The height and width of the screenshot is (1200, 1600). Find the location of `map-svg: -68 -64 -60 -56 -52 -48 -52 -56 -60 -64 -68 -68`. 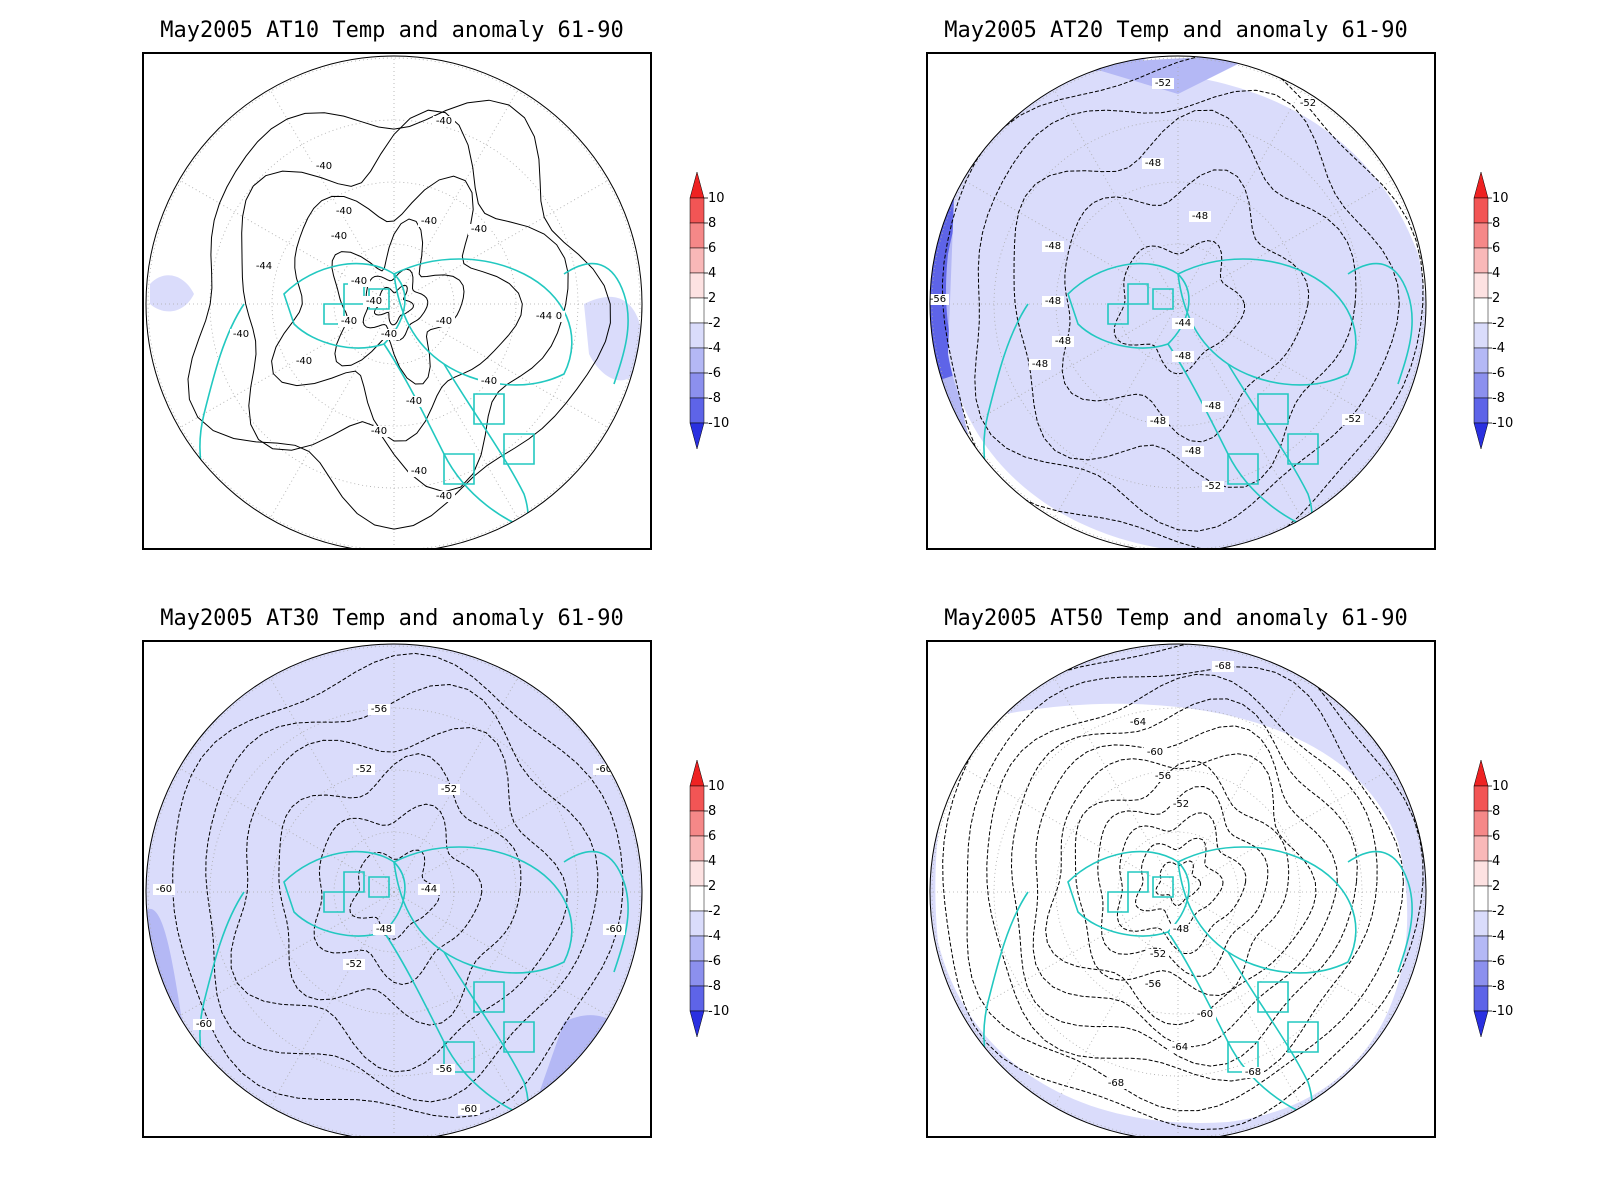

map-svg: -68 -64 -60 -56 -52 -48 -52 -56 -60 -64 -68 -68 is located at coordinates (1178, 889).